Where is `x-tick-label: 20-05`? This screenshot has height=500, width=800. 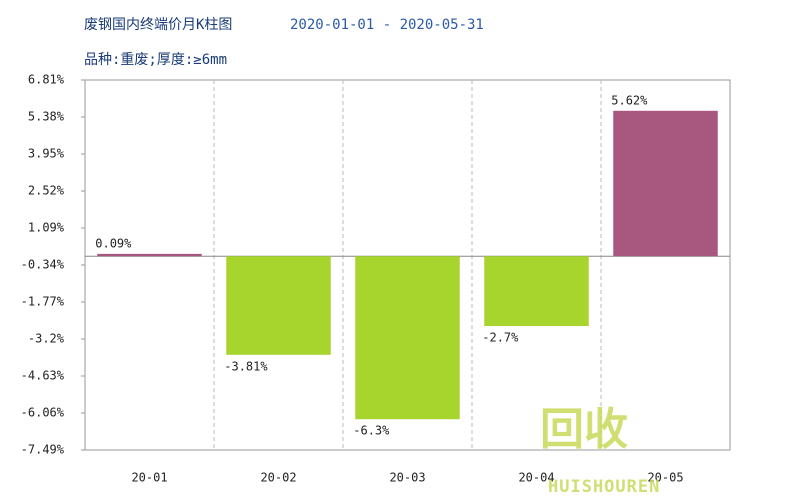
x-tick-label: 20-05 is located at coordinates (665, 478).